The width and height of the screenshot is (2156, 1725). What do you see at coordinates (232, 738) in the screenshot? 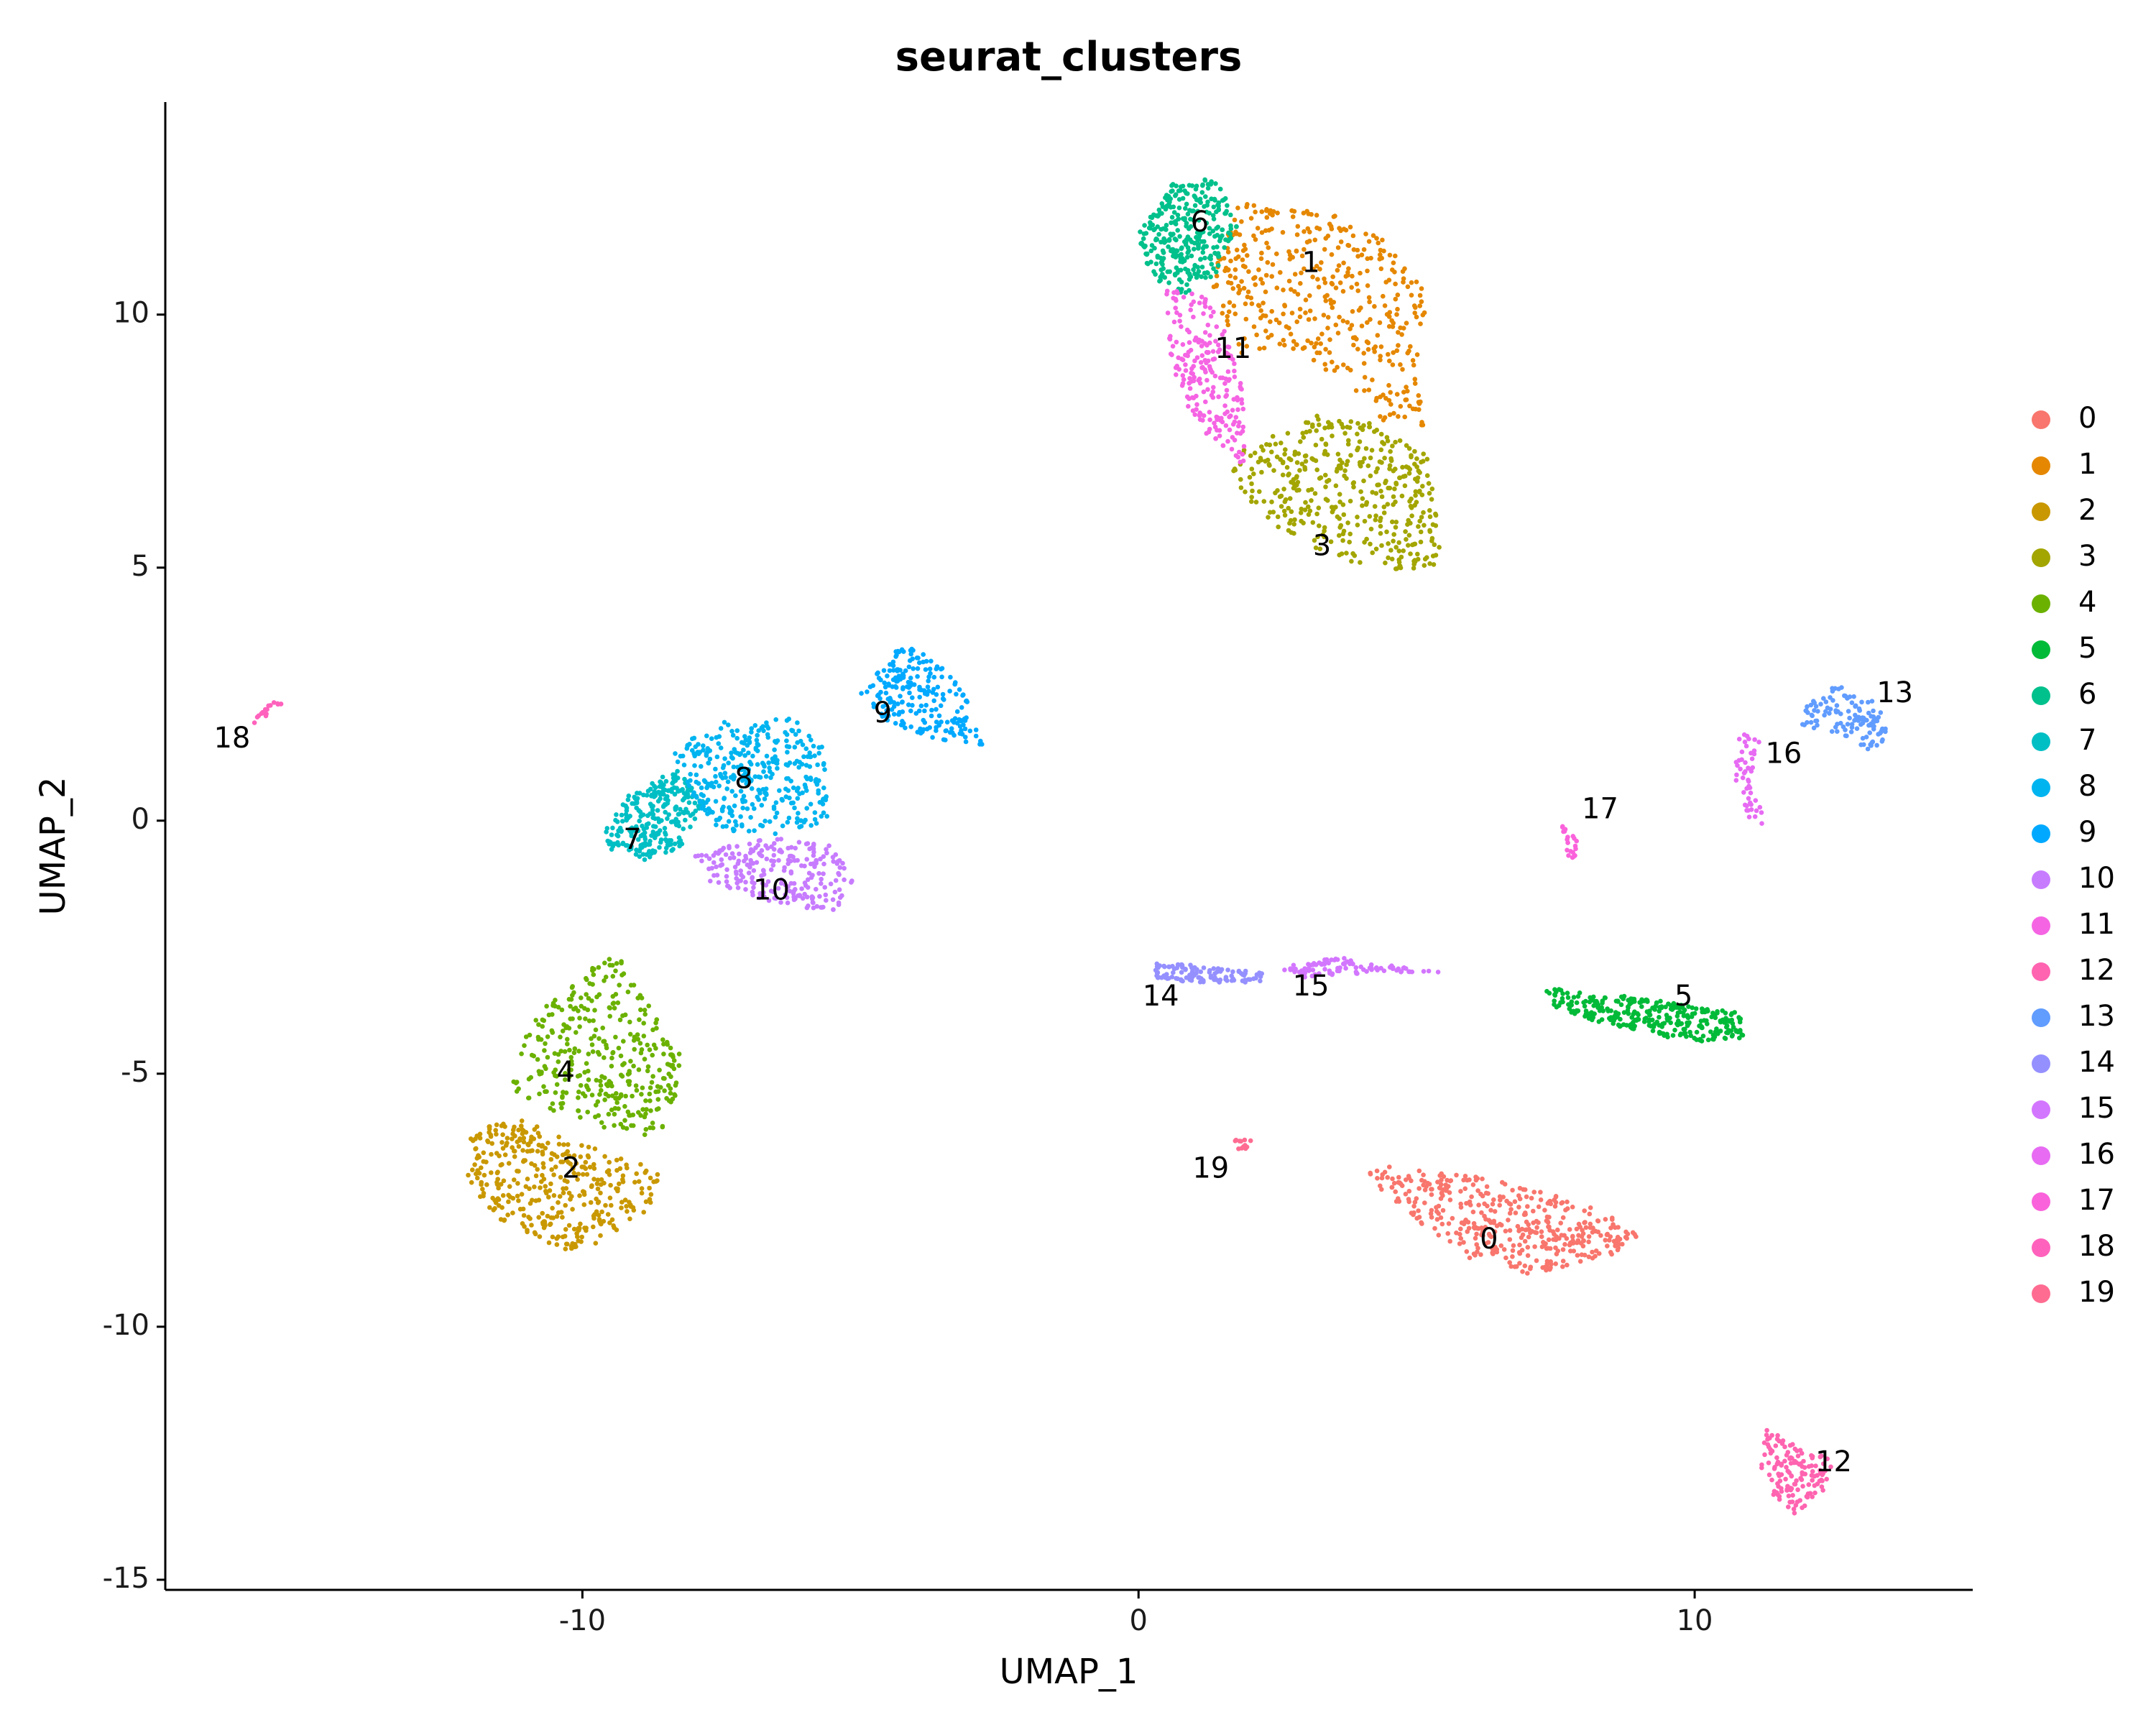
I see `cluster-label: 18` at bounding box center [232, 738].